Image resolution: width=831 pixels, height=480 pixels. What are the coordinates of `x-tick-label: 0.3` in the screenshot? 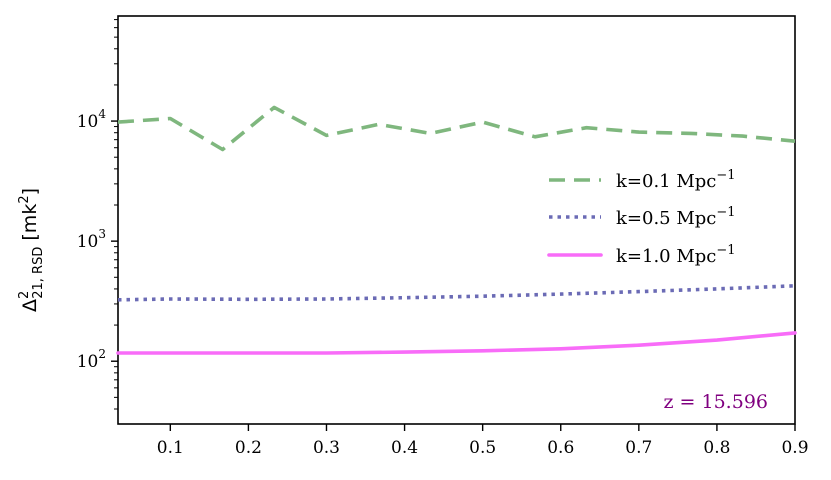 It's located at (326, 448).